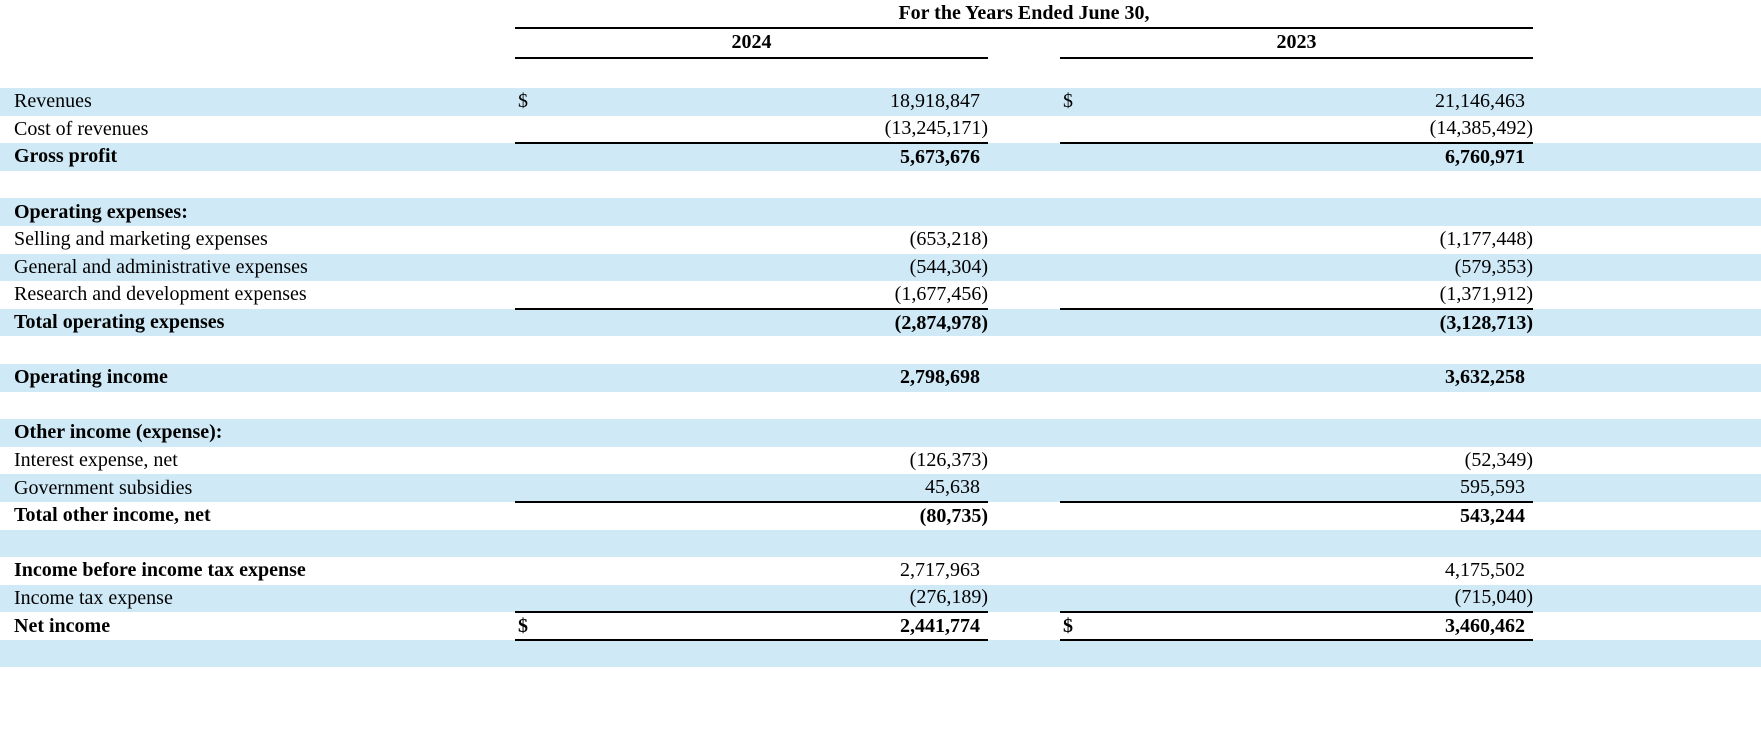  What do you see at coordinates (257, 598) in the screenshot?
I see `row-label: Income tax expense` at bounding box center [257, 598].